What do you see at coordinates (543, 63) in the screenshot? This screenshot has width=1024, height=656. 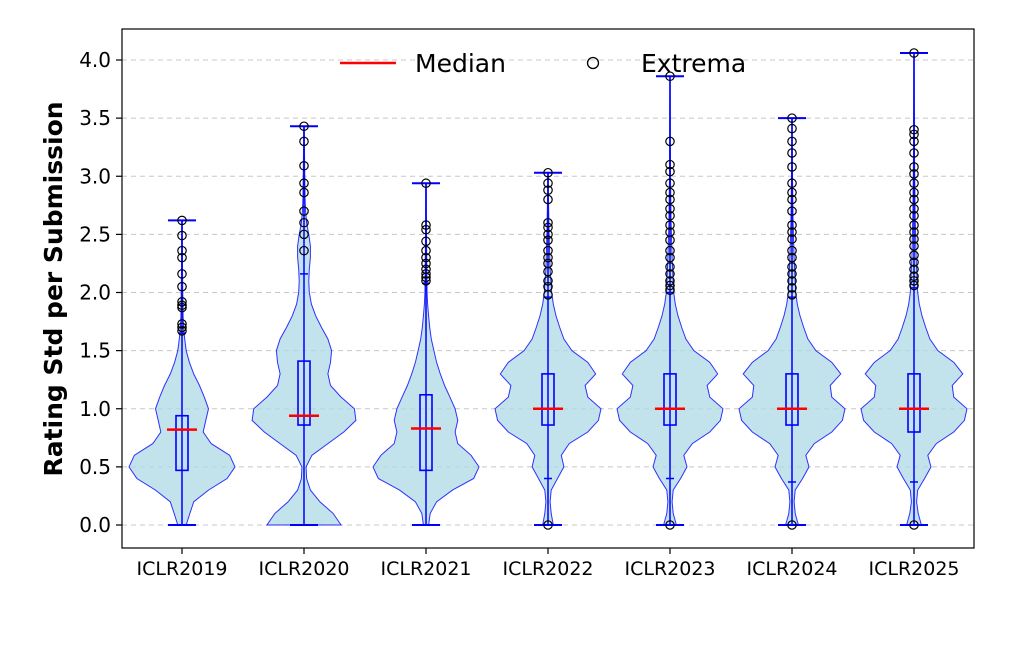 I see `legend: Median Extrema` at bounding box center [543, 63].